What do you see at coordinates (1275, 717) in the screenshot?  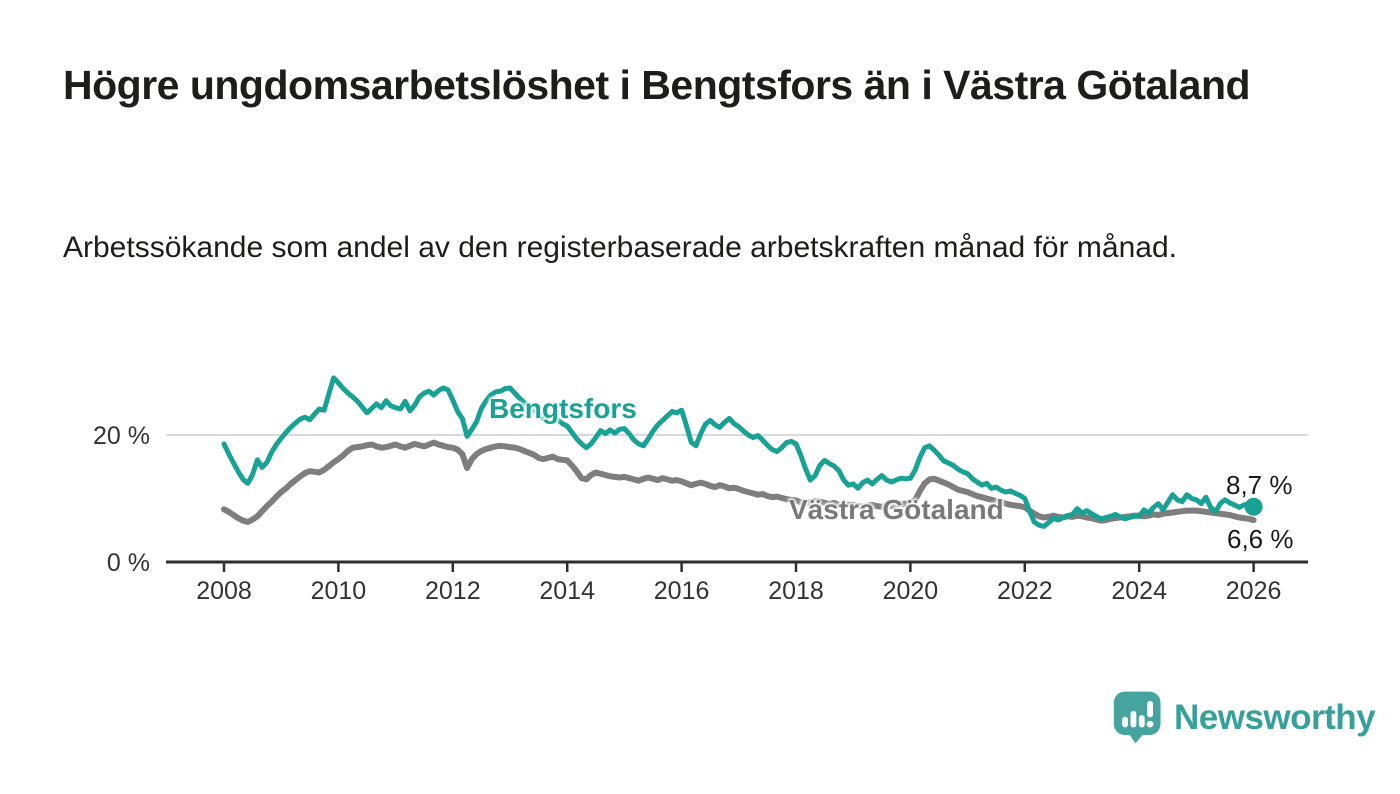 I see `newsworthy-wordmark: Newsworthy` at bounding box center [1275, 717].